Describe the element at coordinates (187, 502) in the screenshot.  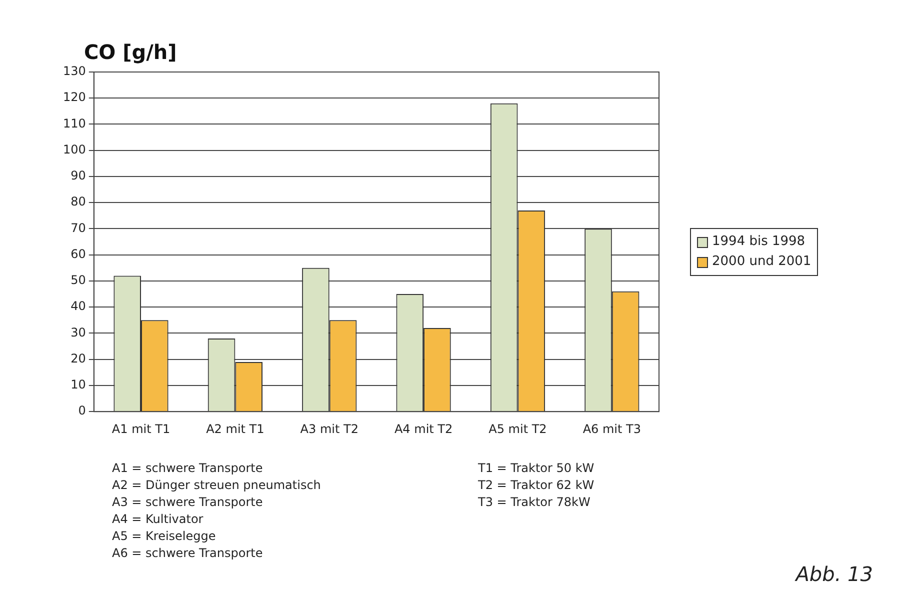
I see `text: A3 = schwere Transporte` at that location.